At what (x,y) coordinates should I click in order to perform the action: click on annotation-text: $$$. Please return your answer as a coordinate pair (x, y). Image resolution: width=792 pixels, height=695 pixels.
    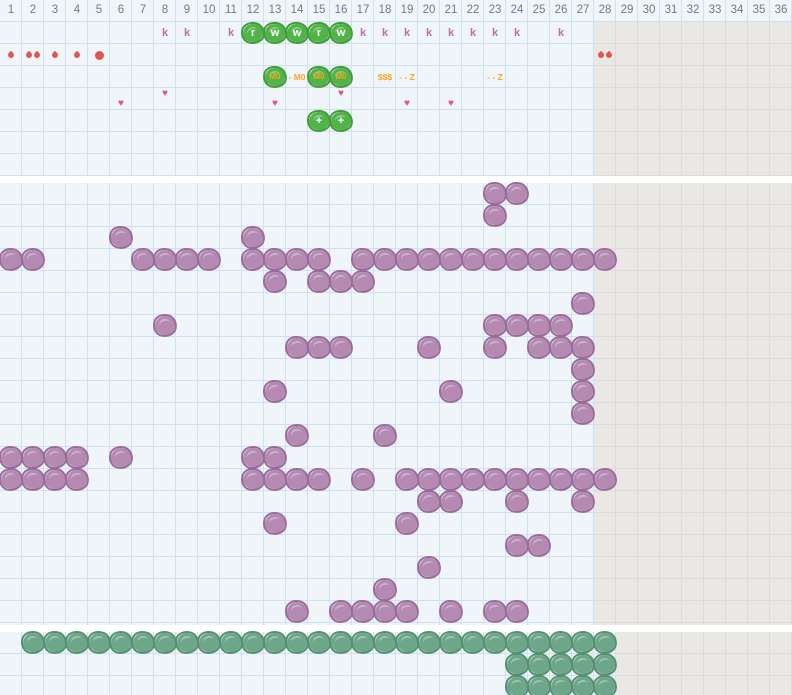
    Looking at the image, I should click on (385, 77).